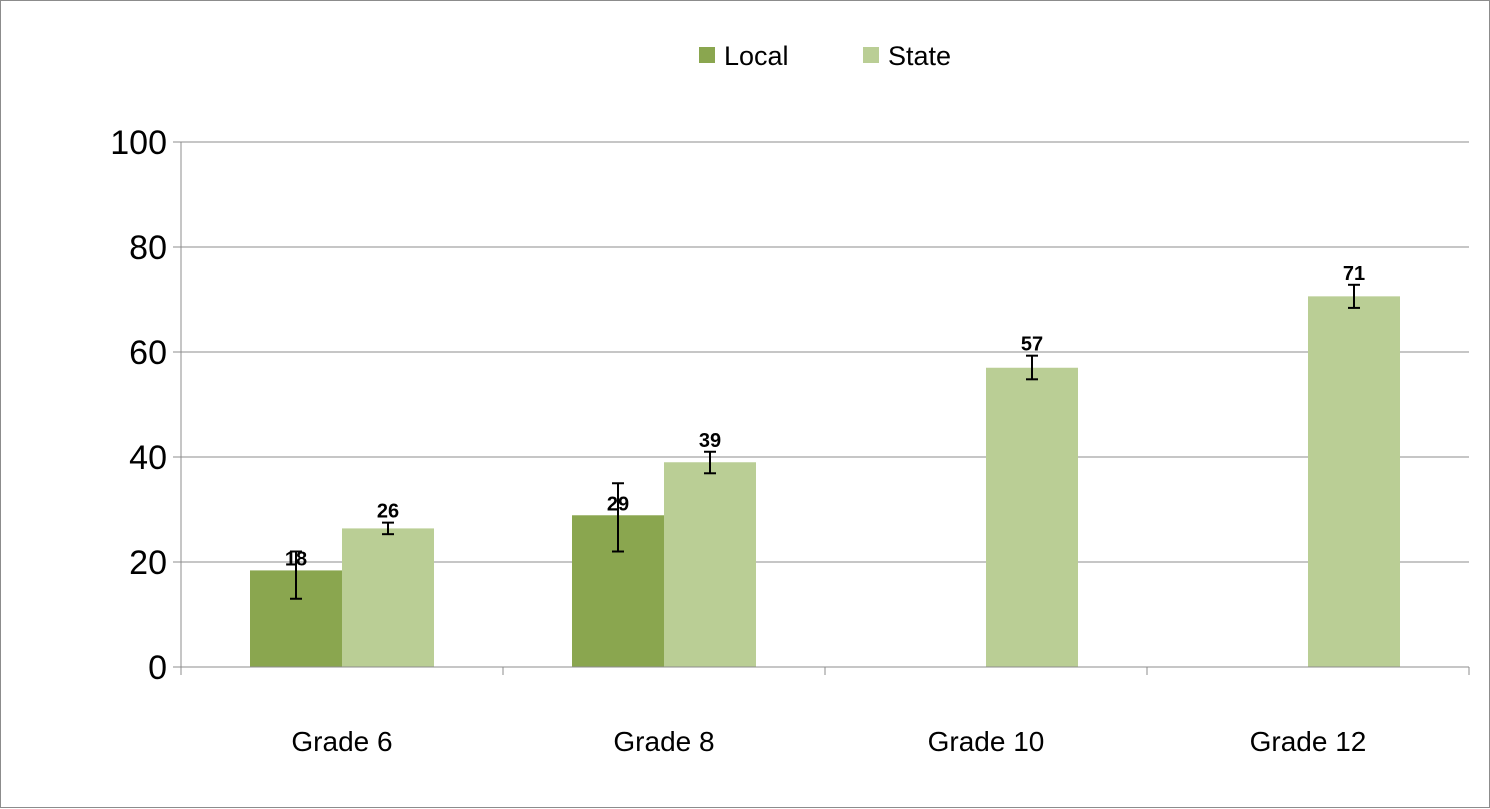  I want to click on y-tick-label: 80, so click(148, 248).